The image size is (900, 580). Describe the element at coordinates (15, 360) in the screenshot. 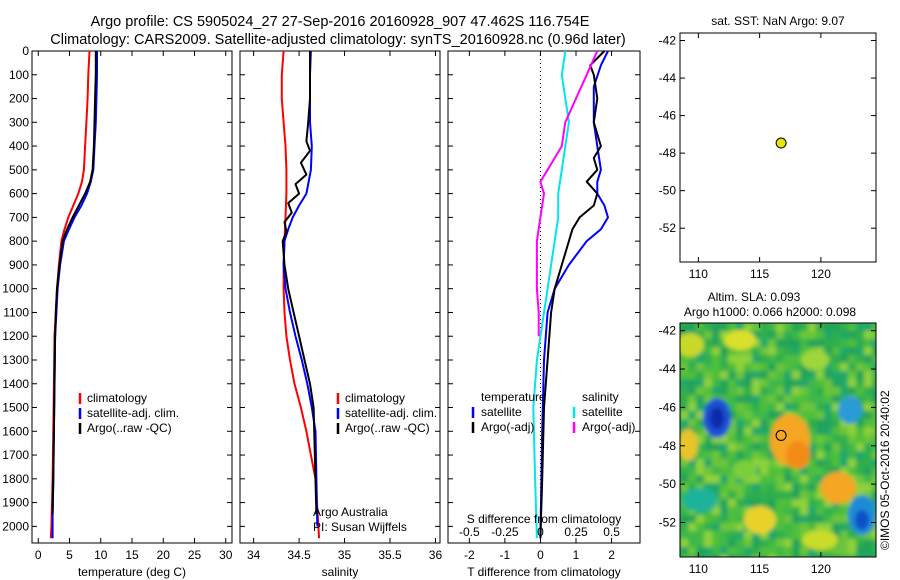

I see `y-tick-label: 1300` at that location.